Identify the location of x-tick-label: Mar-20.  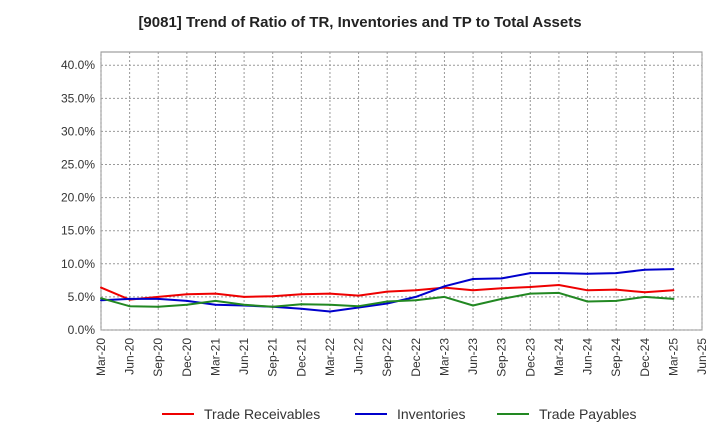
(101, 357).